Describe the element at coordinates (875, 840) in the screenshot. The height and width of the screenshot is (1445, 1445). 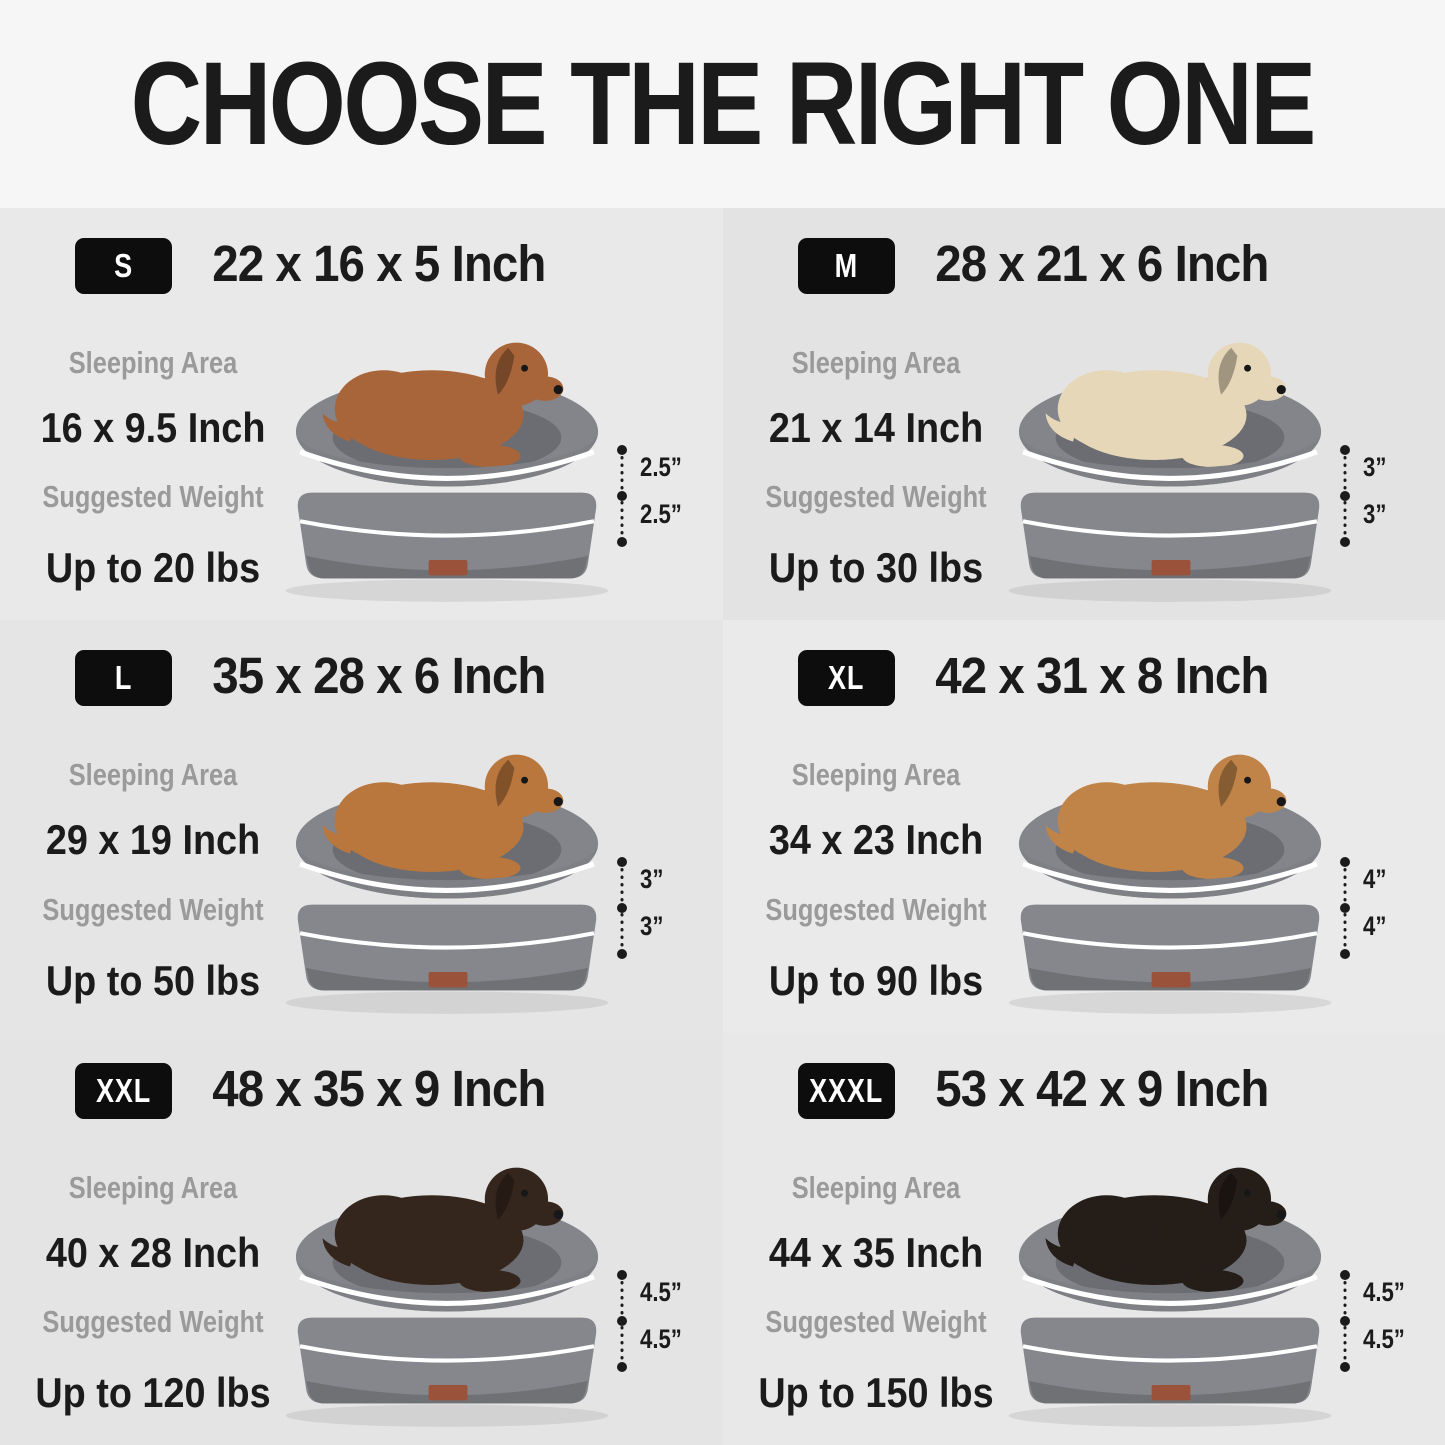
I see `sleeping-area-value: 34 x 23 Inch` at that location.